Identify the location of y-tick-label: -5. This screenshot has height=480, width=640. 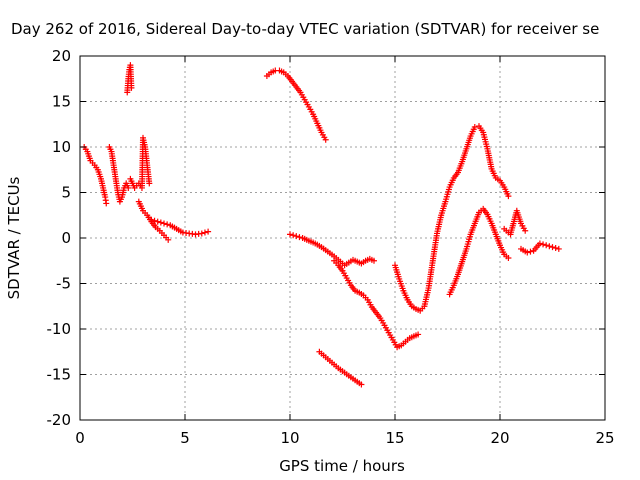
(63, 284).